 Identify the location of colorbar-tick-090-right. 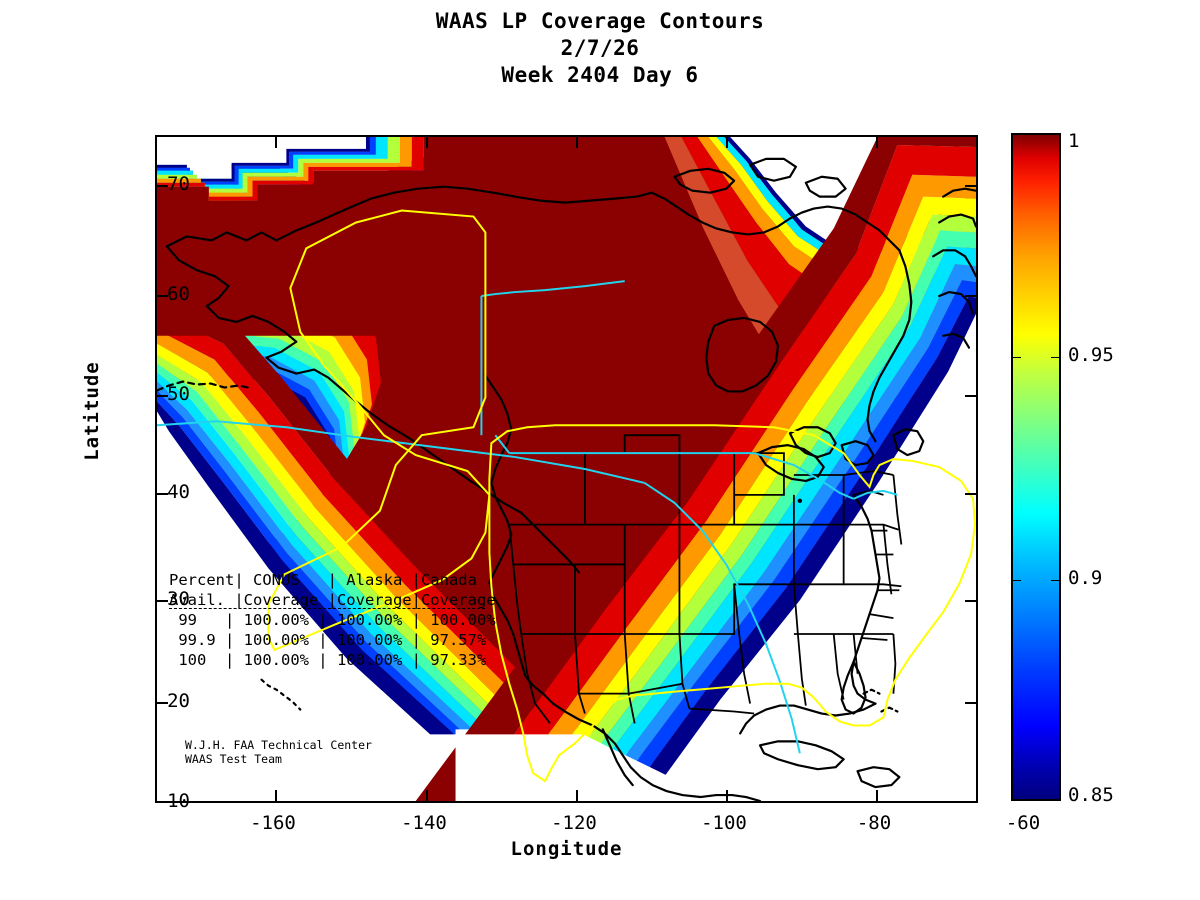
(1055, 580).